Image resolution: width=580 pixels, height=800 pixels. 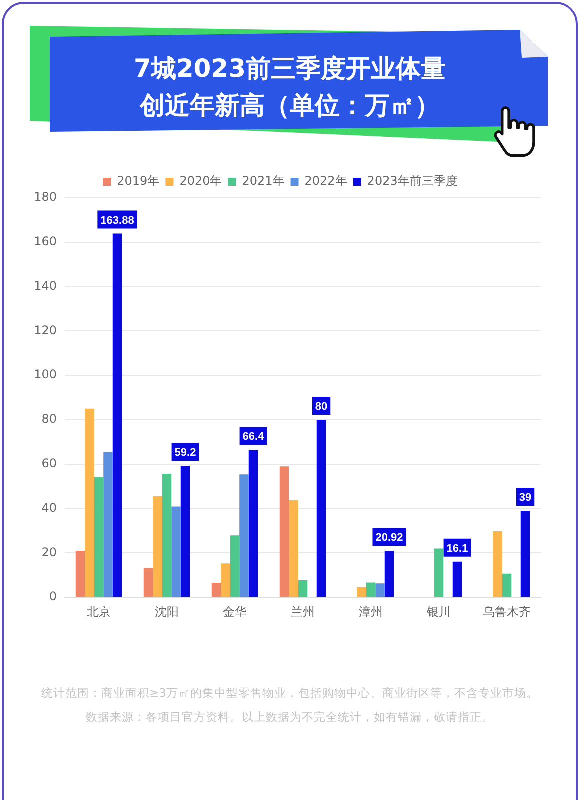 I want to click on data-label: 59.2, so click(x=185, y=453).